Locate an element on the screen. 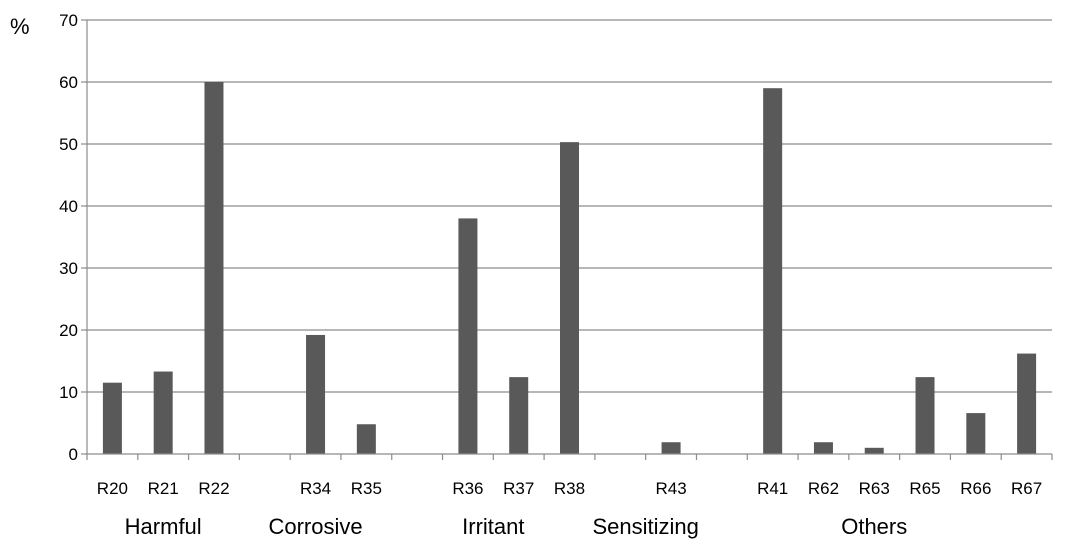 The image size is (1067, 544). bar-r67 is located at coordinates (1027, 403).